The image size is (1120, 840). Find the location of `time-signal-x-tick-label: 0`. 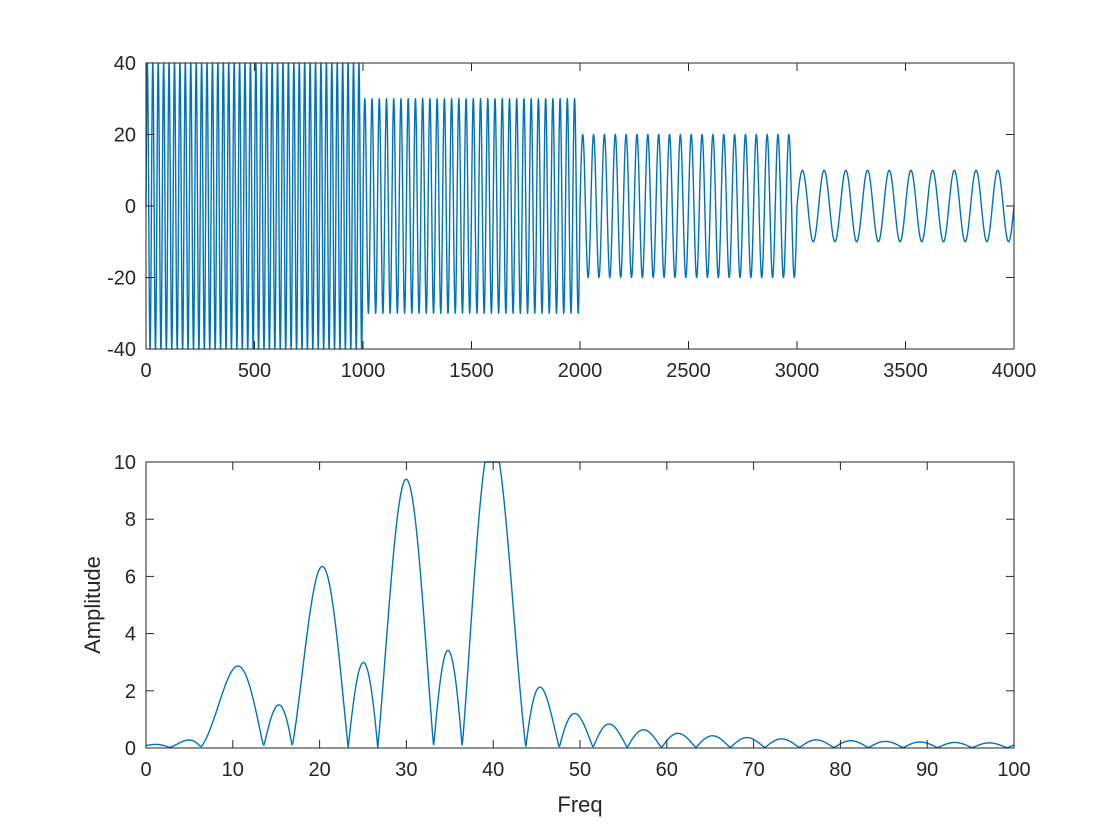

time-signal-x-tick-label: 0 is located at coordinates (145, 371).